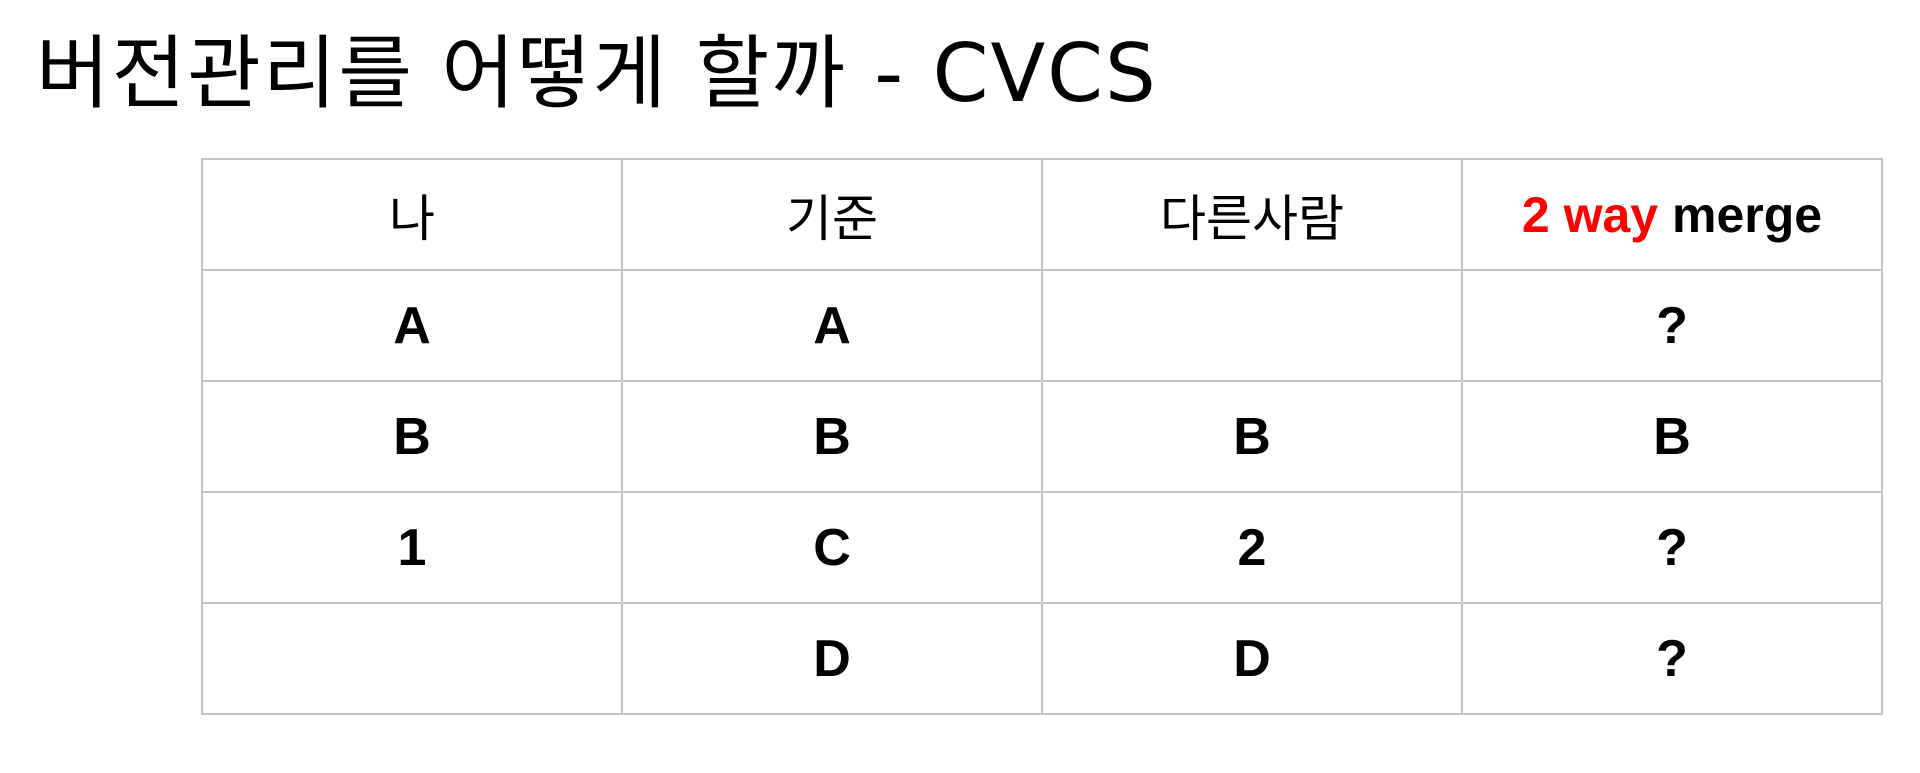  I want to click on table-row: B B B B, so click(1042, 436).